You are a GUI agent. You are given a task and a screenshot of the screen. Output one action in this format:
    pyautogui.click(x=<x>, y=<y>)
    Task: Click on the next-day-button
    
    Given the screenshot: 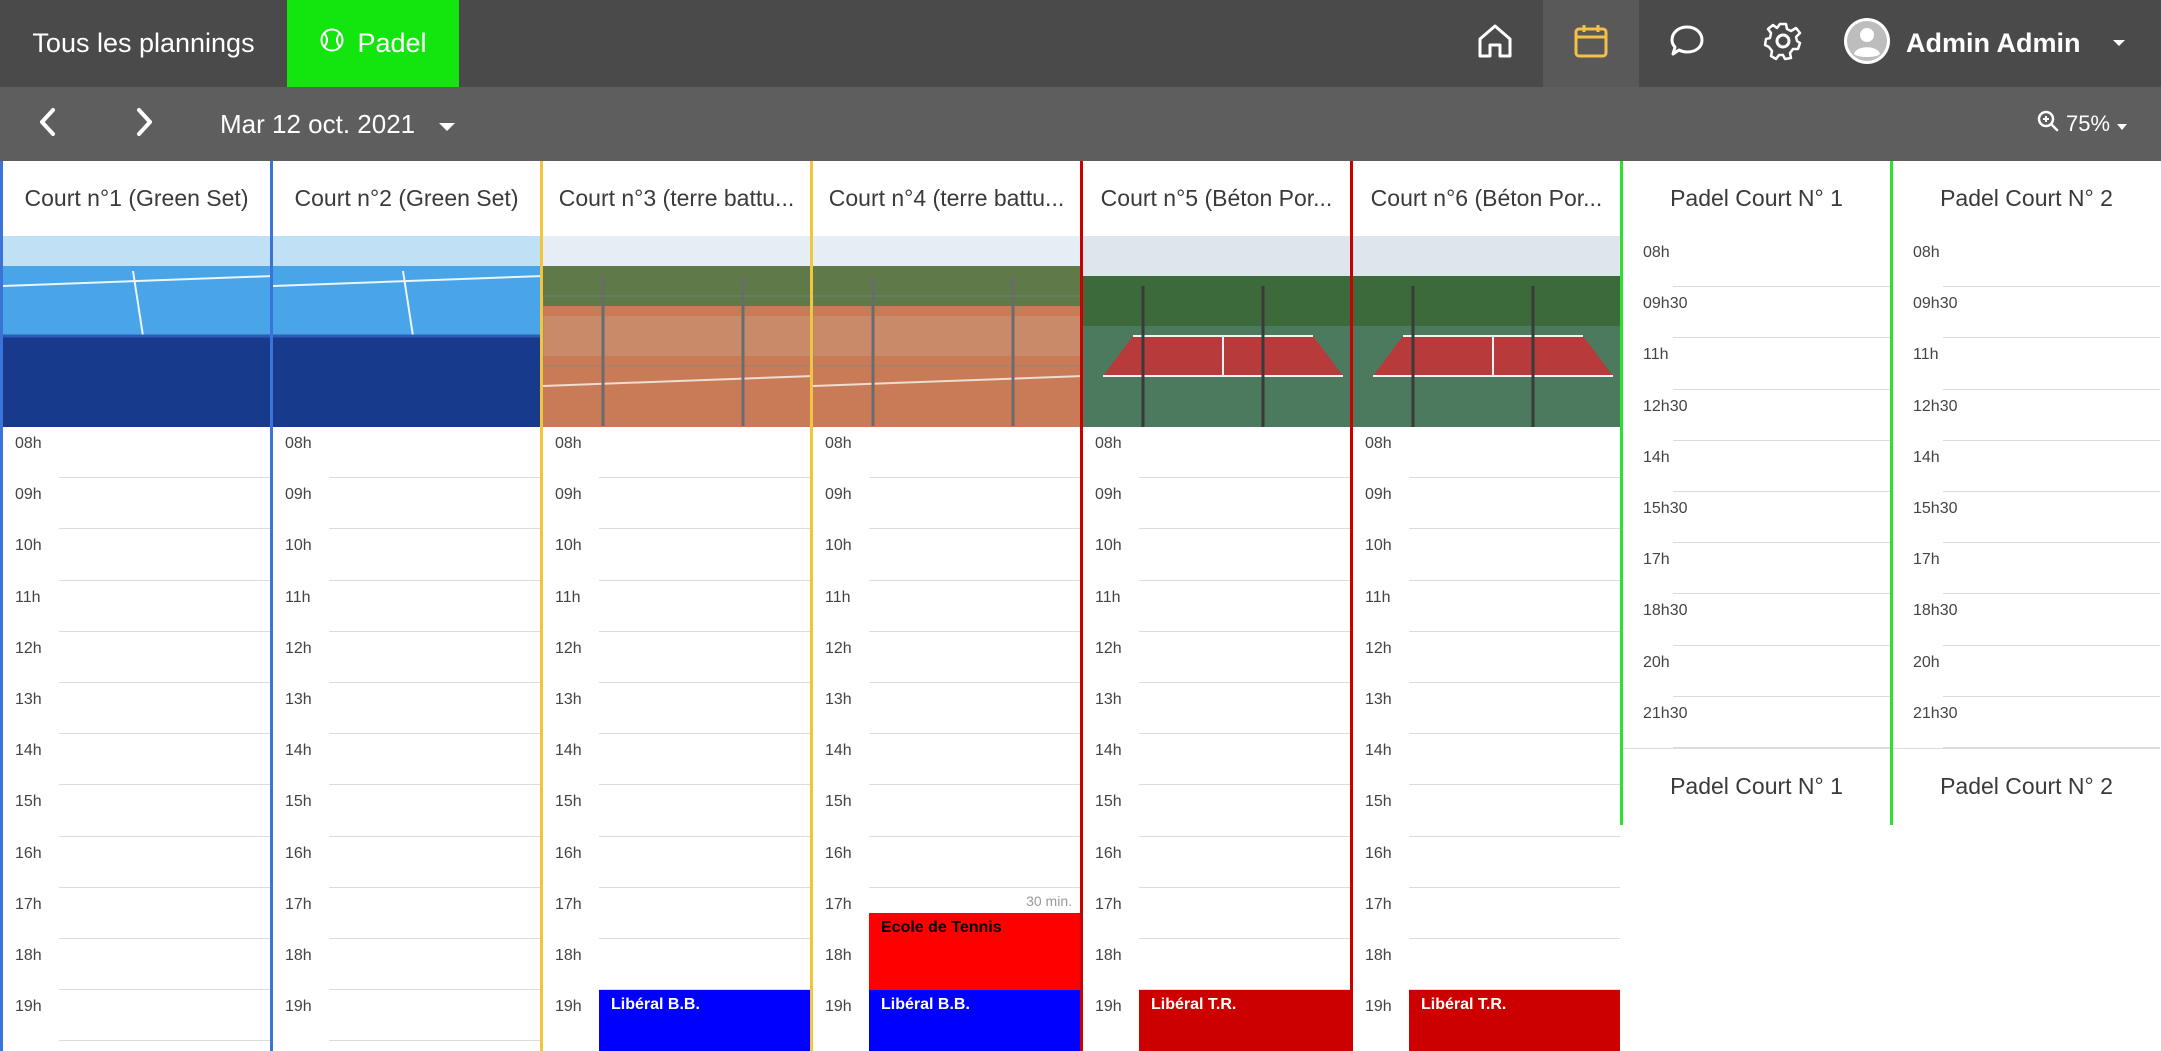 What is the action you would take?
    pyautogui.click(x=145, y=124)
    